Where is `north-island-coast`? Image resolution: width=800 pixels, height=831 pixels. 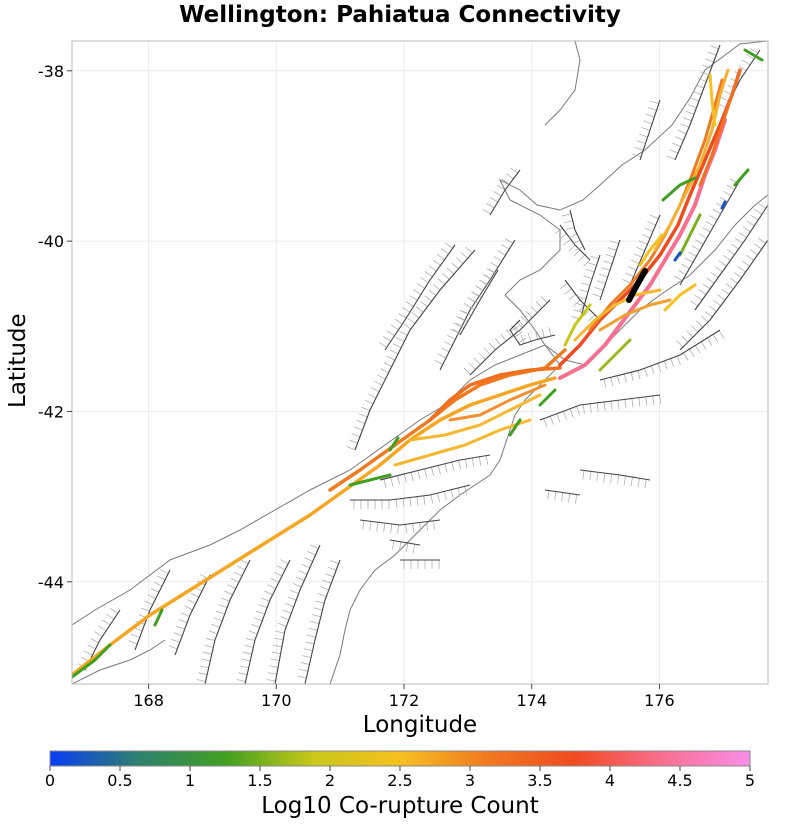 north-island-coast is located at coordinates (633, 203).